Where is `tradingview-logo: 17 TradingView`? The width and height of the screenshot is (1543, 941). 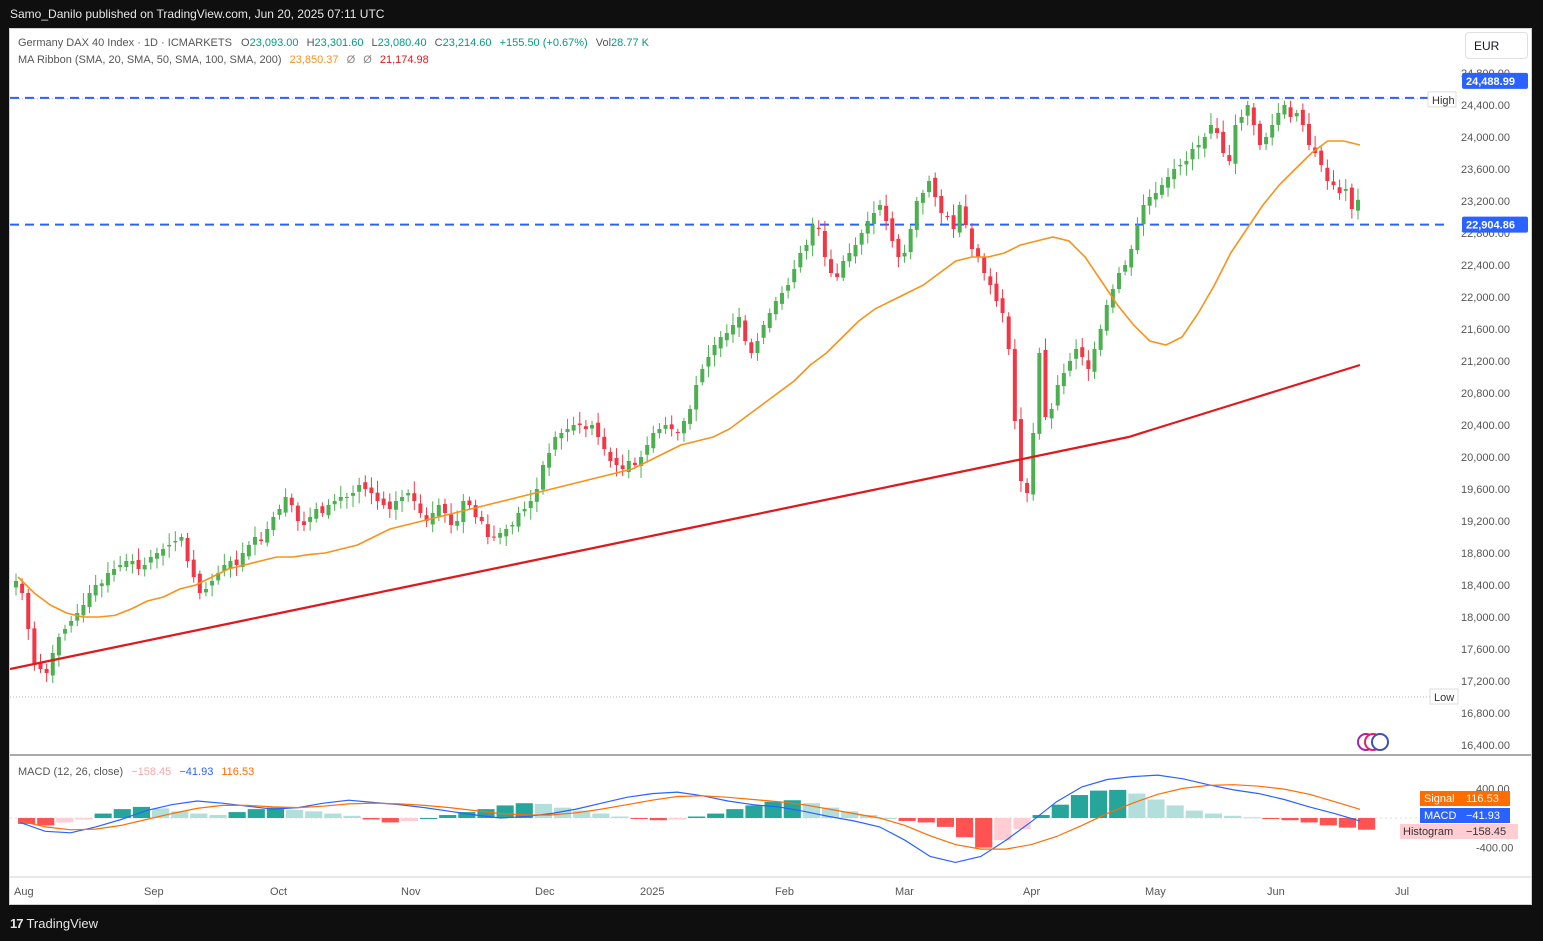 tradingview-logo: 17 TradingView is located at coordinates (54, 923).